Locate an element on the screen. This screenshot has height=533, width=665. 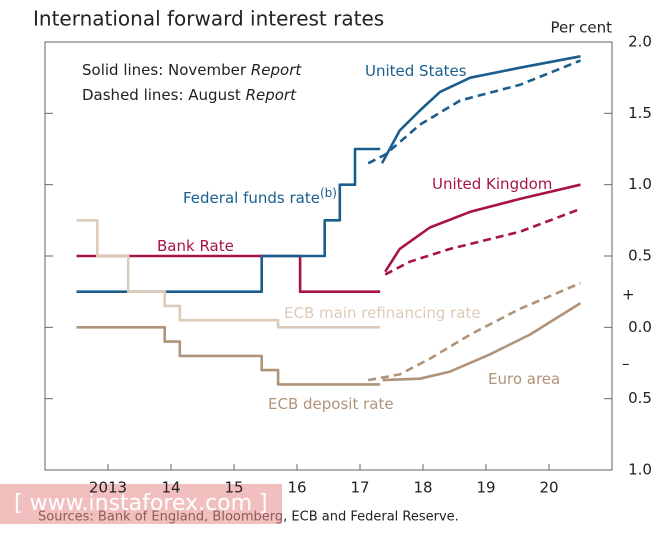
legend-note: Dashed lines: August Report is located at coordinates (189, 95).